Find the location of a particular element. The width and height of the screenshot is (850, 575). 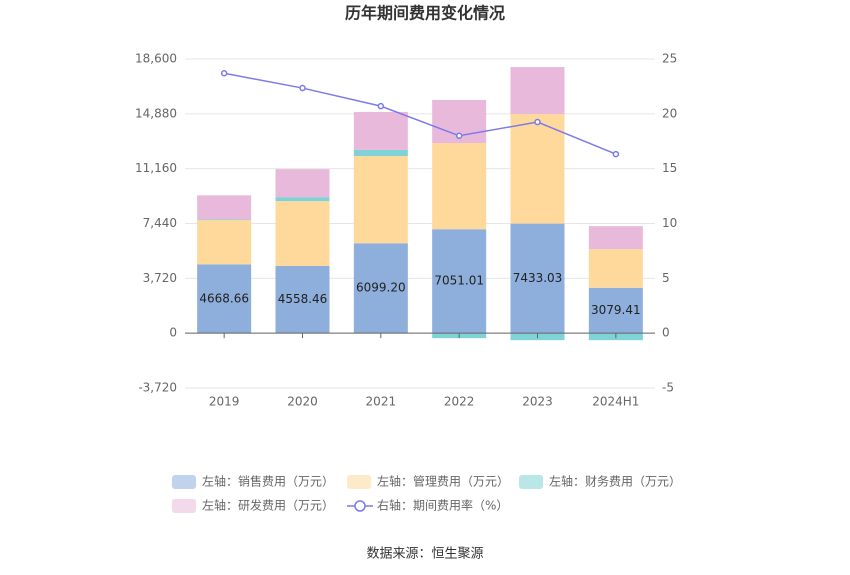

y-tick-label: 11,160 is located at coordinates (156, 168).